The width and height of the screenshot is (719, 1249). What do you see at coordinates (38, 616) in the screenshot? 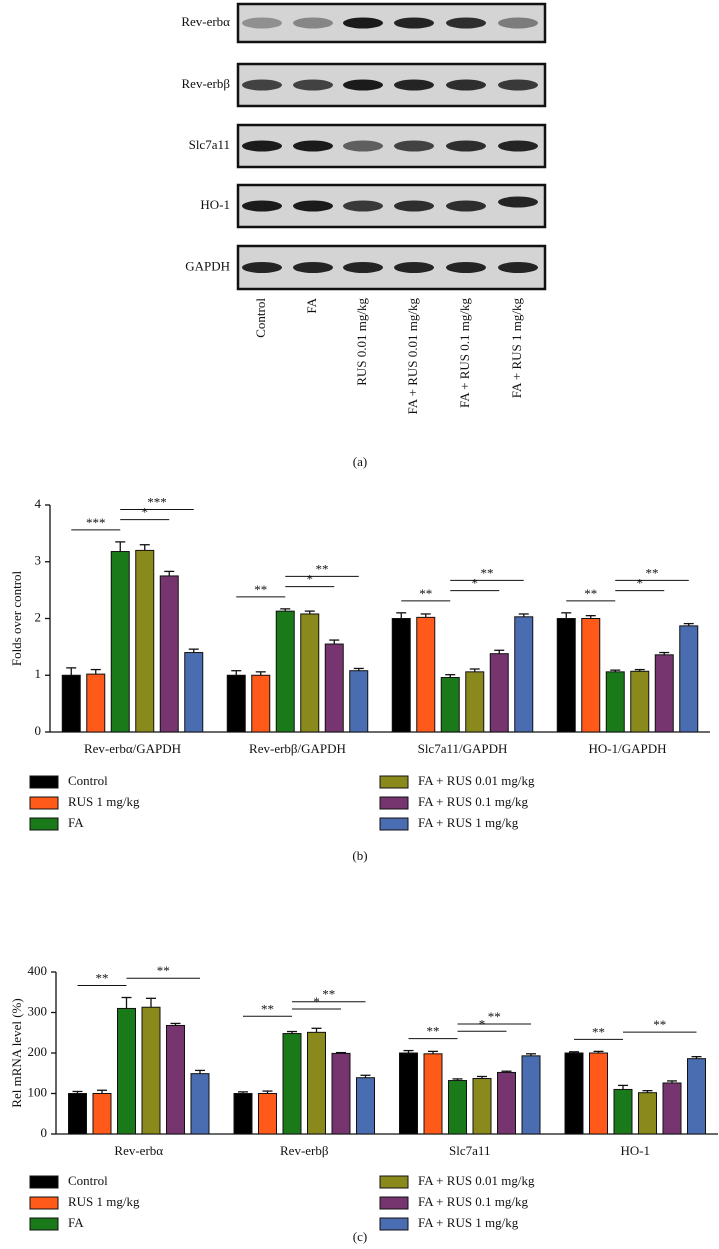
I see `y-tick-label: 2` at bounding box center [38, 616].